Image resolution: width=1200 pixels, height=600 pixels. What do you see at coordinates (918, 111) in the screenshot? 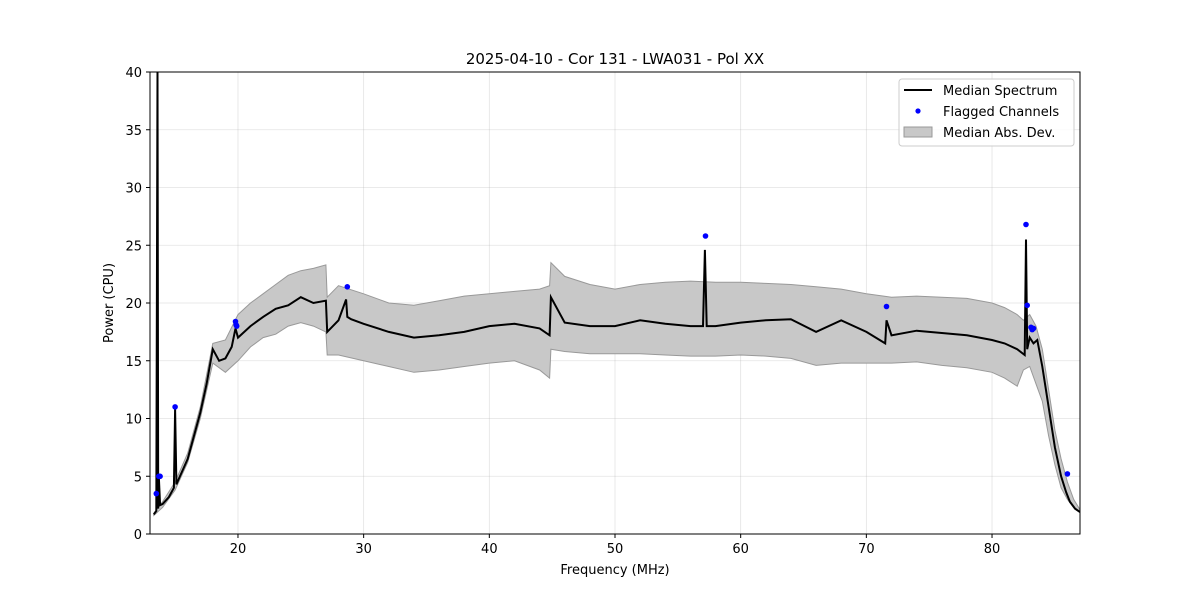
I see `legend-swatch-flagged` at bounding box center [918, 111].